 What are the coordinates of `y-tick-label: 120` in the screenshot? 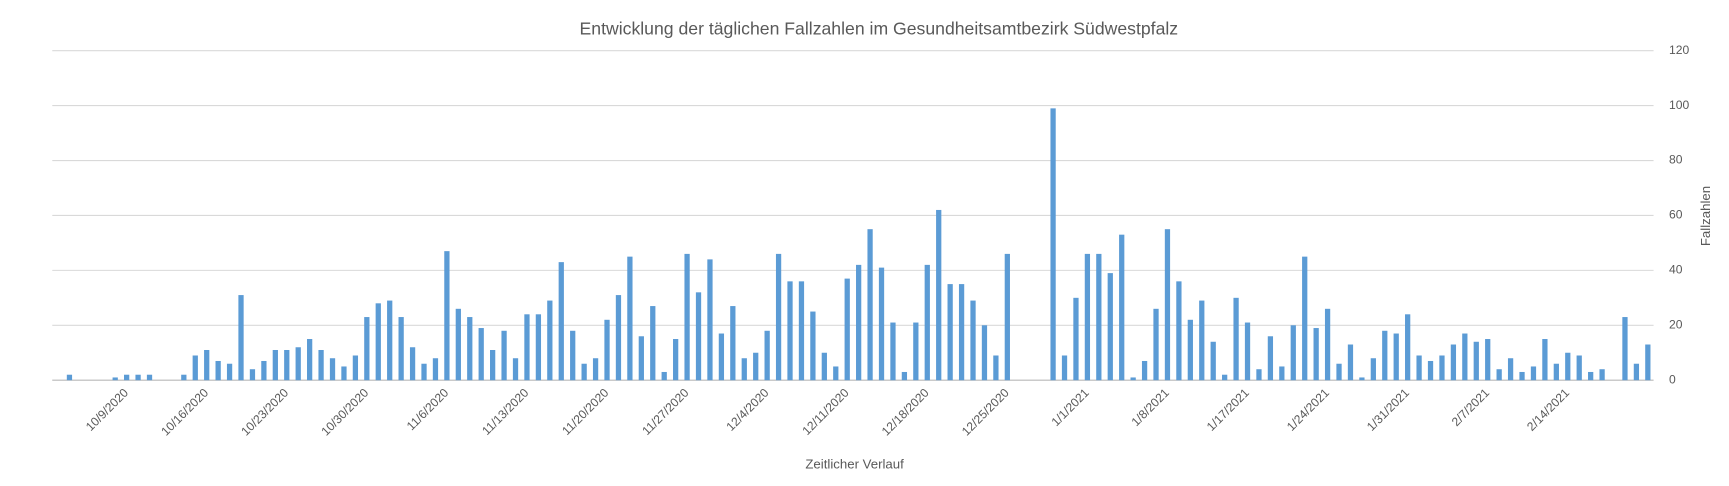 It's located at (1679, 50).